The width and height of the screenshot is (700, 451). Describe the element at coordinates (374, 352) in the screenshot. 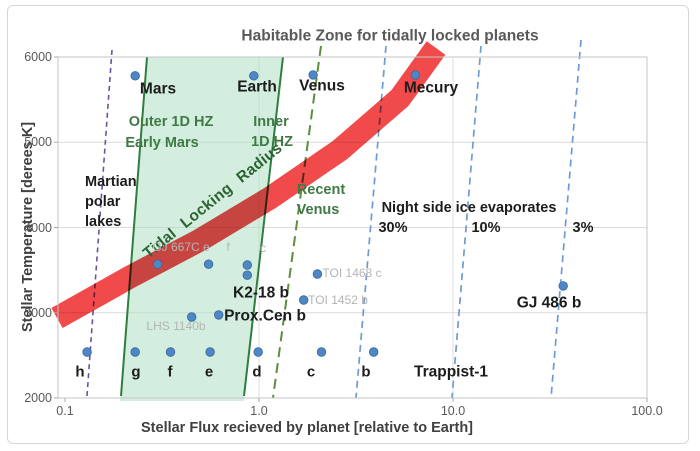

I see `data-point-trappist-1-b` at that location.